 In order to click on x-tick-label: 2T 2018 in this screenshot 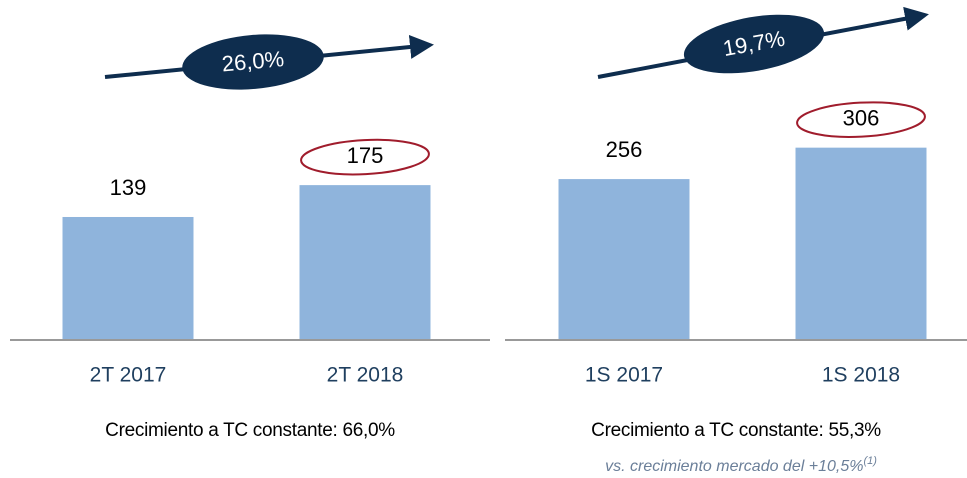, I will do `click(365, 375)`.